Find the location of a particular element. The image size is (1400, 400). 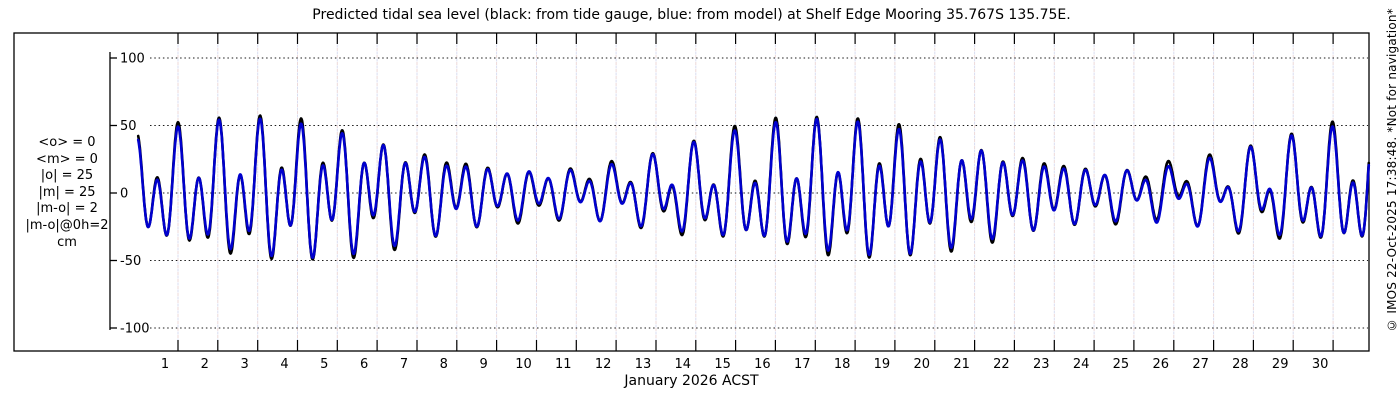

day-tick-label: 26 is located at coordinates (1161, 364).